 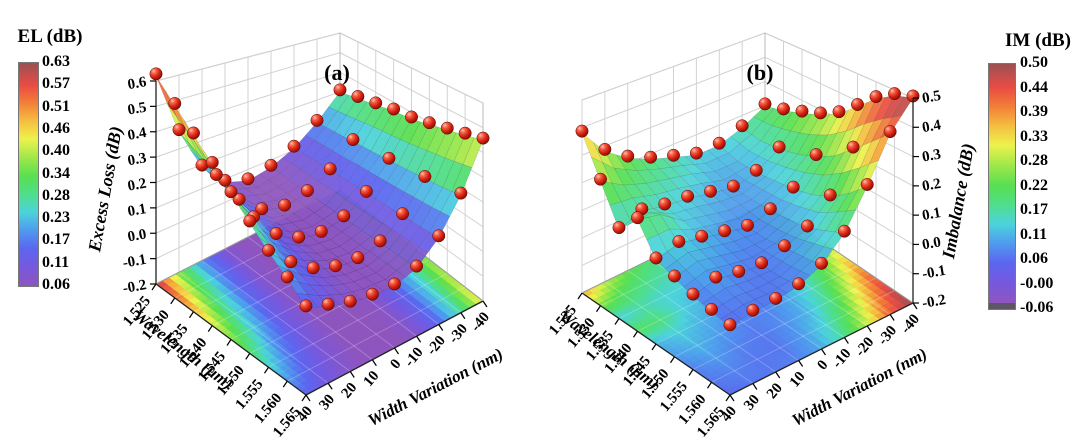 What do you see at coordinates (932, 126) in the screenshot?
I see `z-tick-label: 0.4` at bounding box center [932, 126].